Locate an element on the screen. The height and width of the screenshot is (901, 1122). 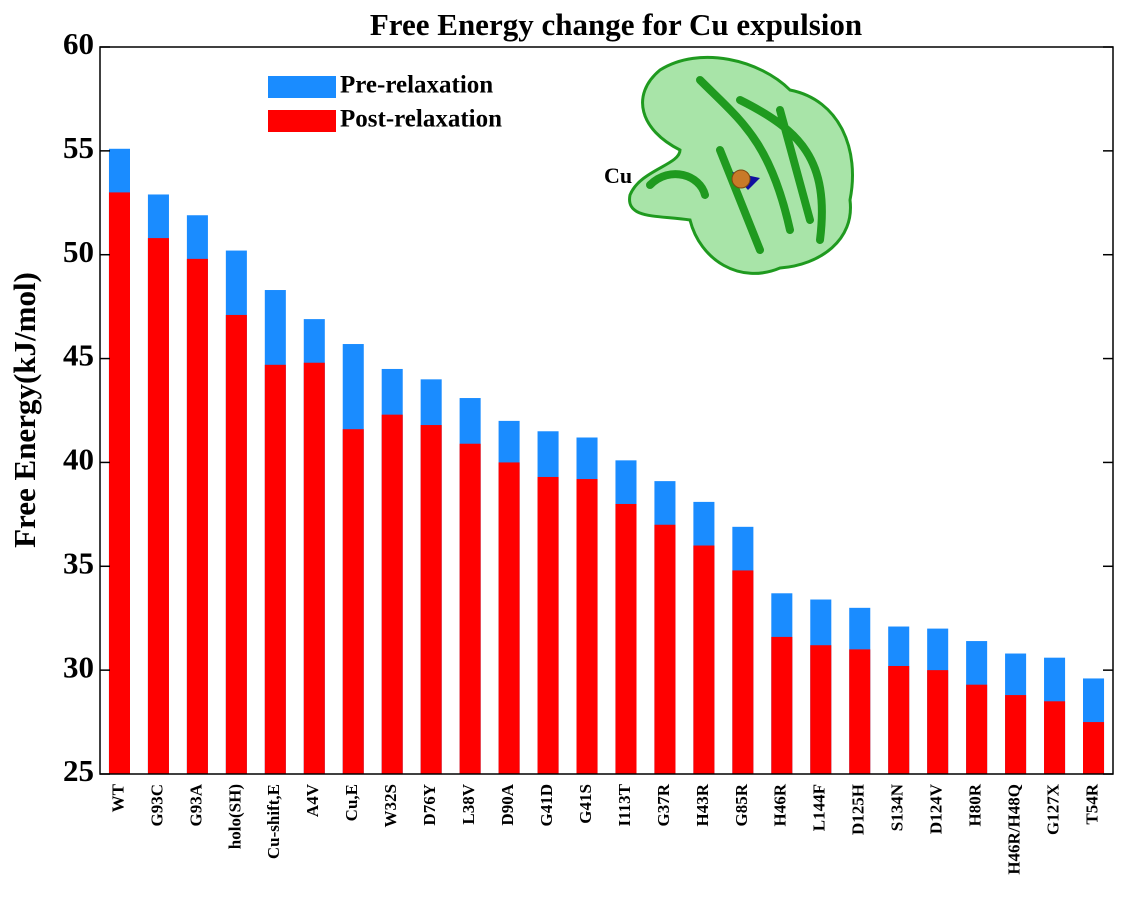
legend-label: Post-relaxation is located at coordinates (421, 119).